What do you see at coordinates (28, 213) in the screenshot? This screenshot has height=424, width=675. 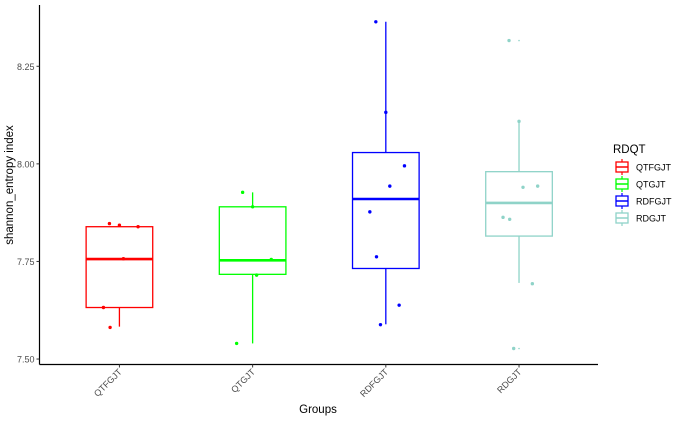 I see `y-ticks: 7.50 7.75 8.00 8.25` at bounding box center [28, 213].